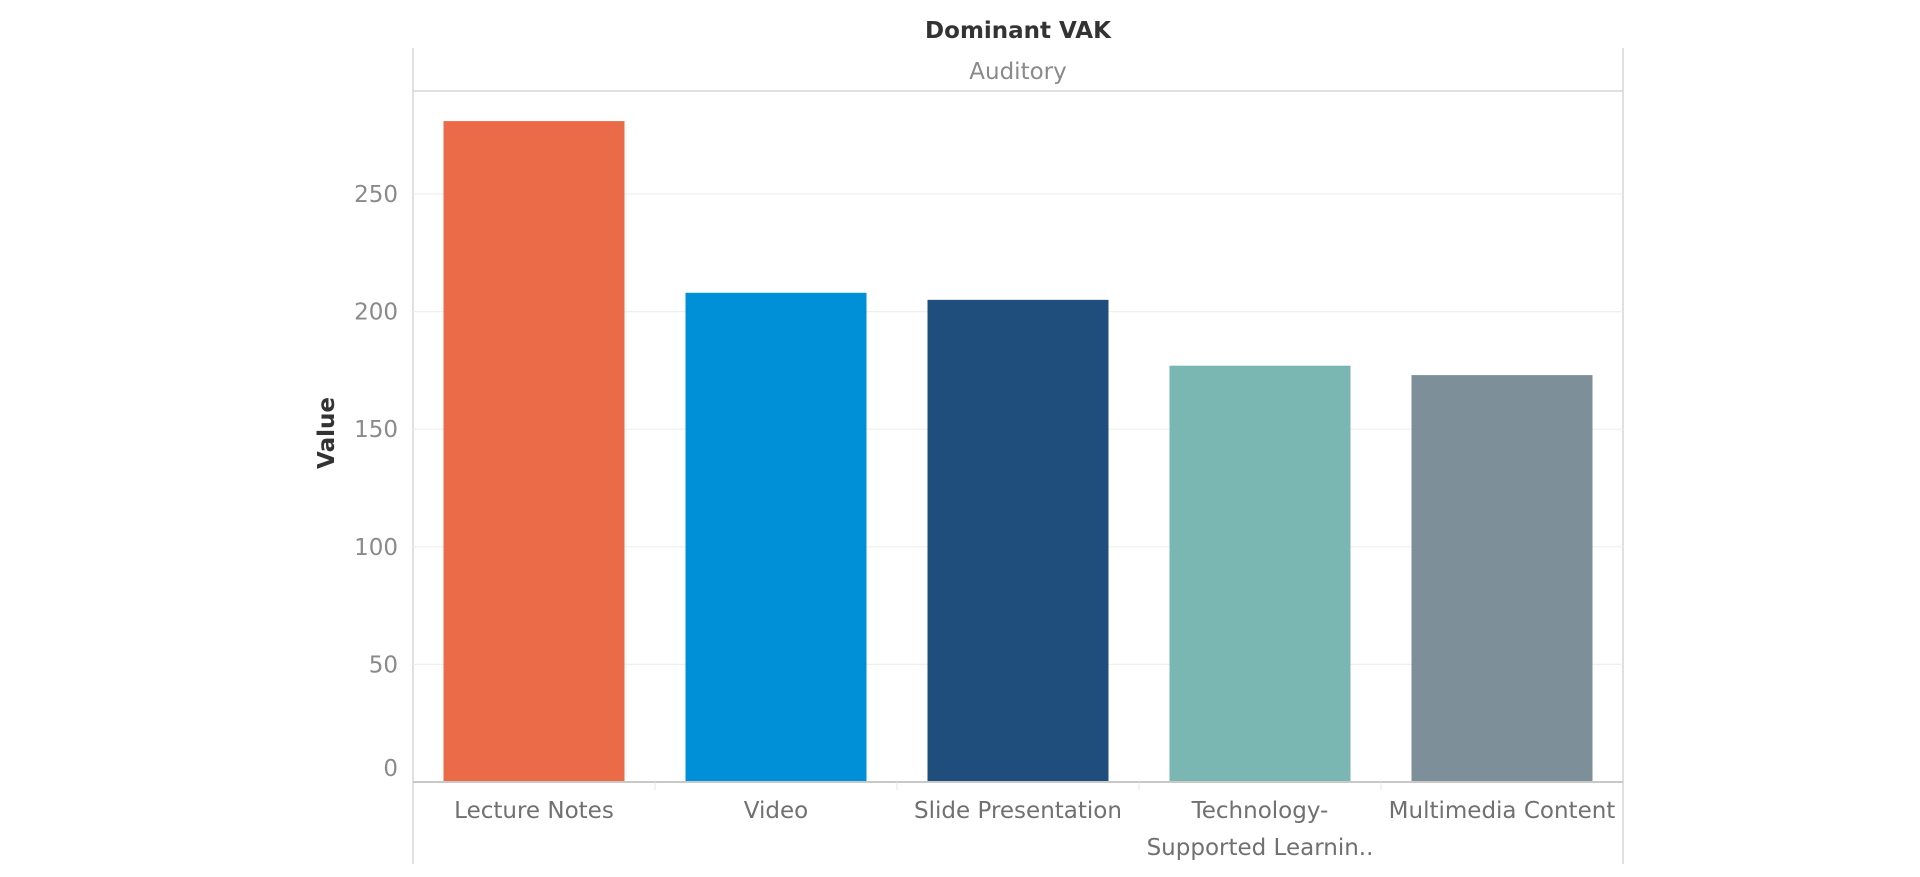 The height and width of the screenshot is (877, 1920). What do you see at coordinates (534, 811) in the screenshot?
I see `x-tick-label: Lecture Notes` at bounding box center [534, 811].